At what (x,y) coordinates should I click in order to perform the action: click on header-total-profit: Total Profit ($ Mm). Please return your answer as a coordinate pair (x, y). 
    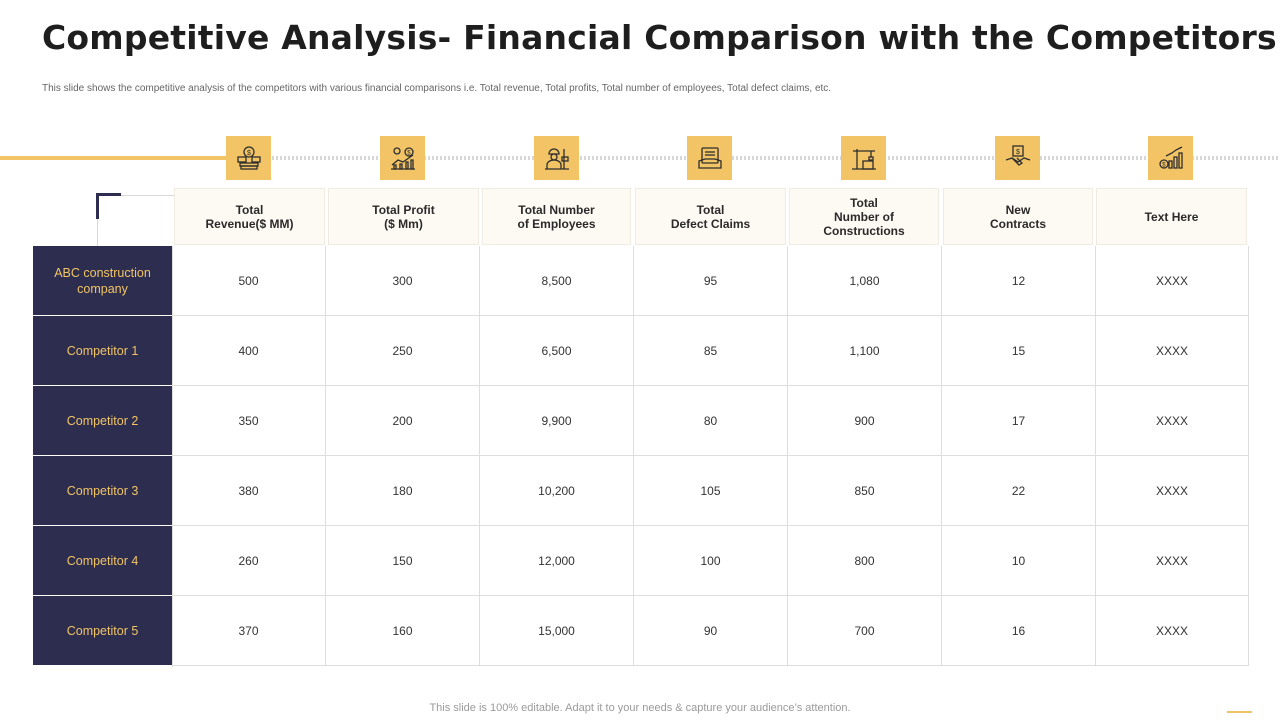
    Looking at the image, I should click on (403, 216).